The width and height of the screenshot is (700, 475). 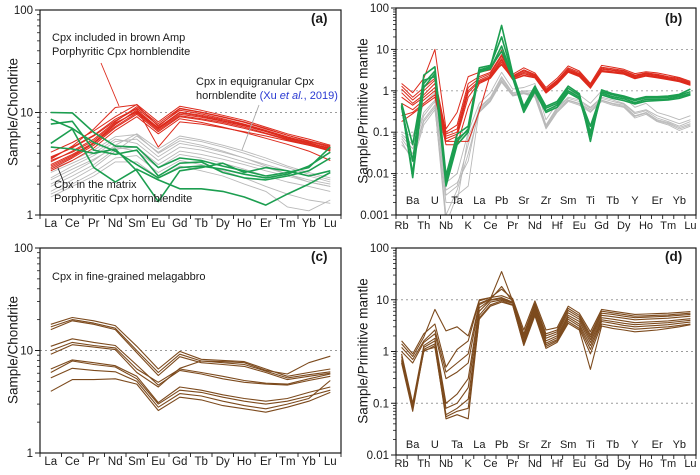 I want to click on x-label-inner: U, so click(x=435, y=201).